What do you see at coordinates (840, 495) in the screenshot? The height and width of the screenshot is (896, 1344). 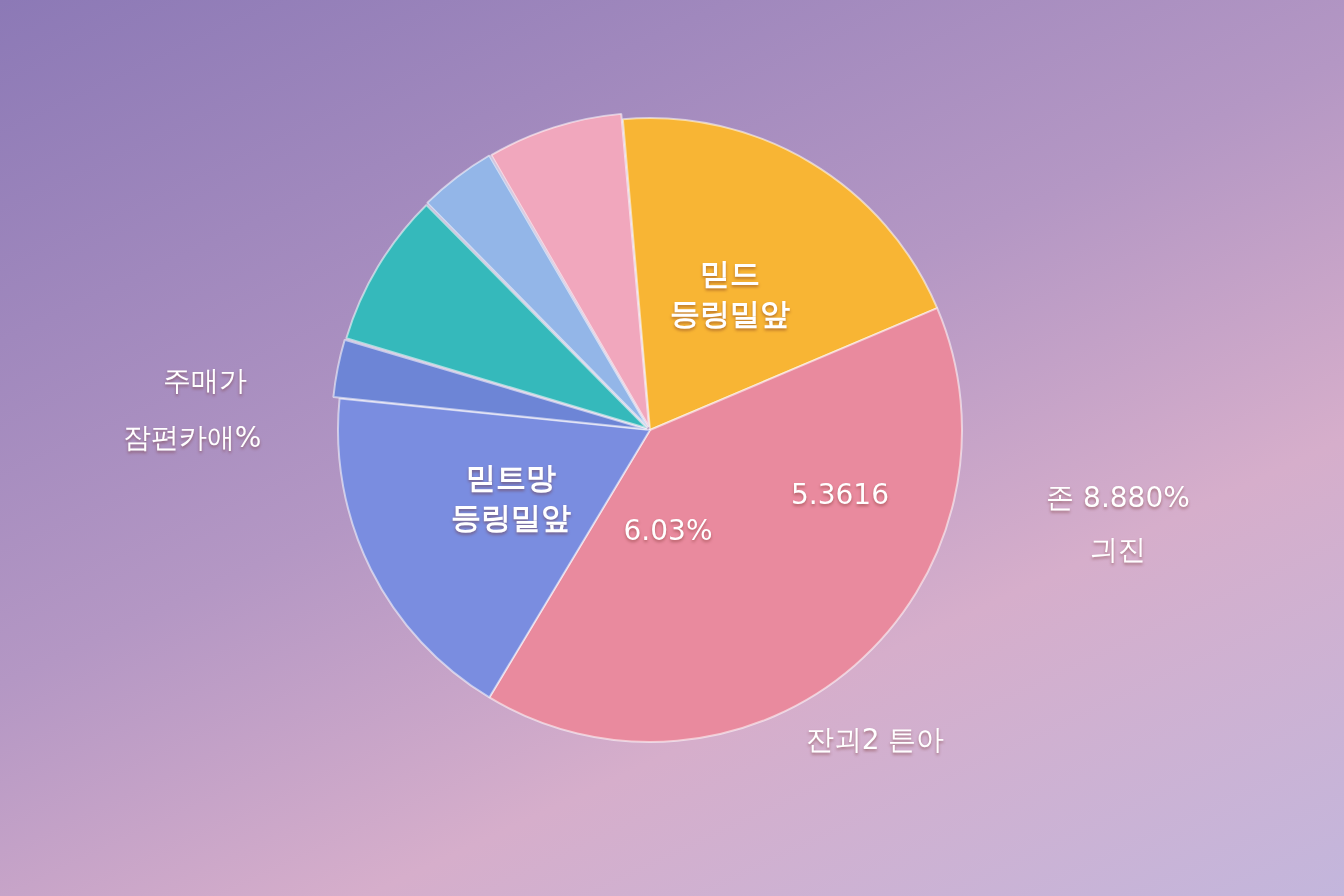 I see `text: 5.3616` at bounding box center [840, 495].